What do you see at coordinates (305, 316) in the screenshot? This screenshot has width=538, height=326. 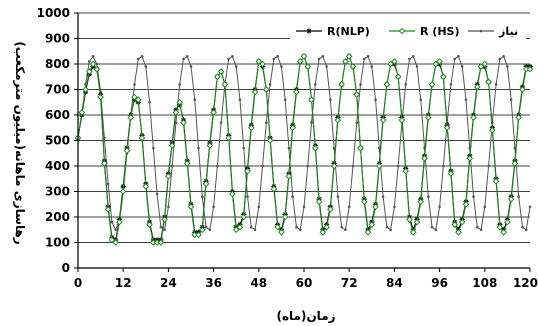 I see `x-axis-title: زمان(ماه)` at bounding box center [305, 316].